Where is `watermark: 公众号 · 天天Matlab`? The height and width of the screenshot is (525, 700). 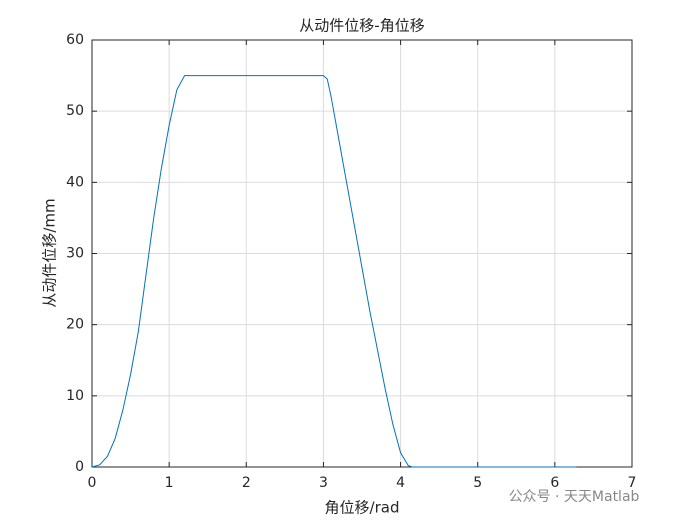
watermark: 公众号 · 天天Matlab is located at coordinates (574, 497).